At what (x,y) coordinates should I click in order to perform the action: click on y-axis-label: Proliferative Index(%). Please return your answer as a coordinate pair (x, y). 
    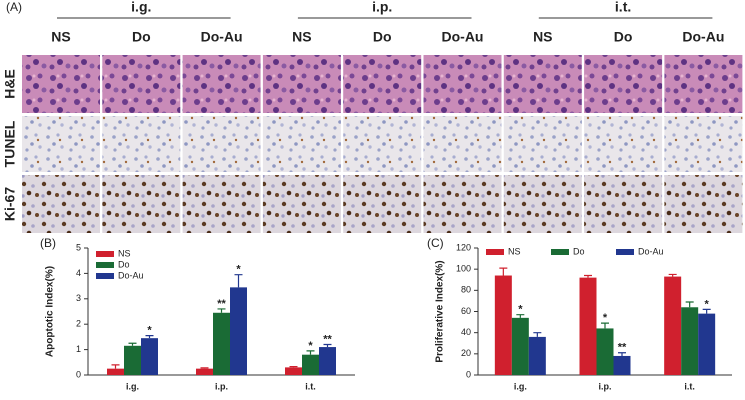
    Looking at the image, I should click on (440, 311).